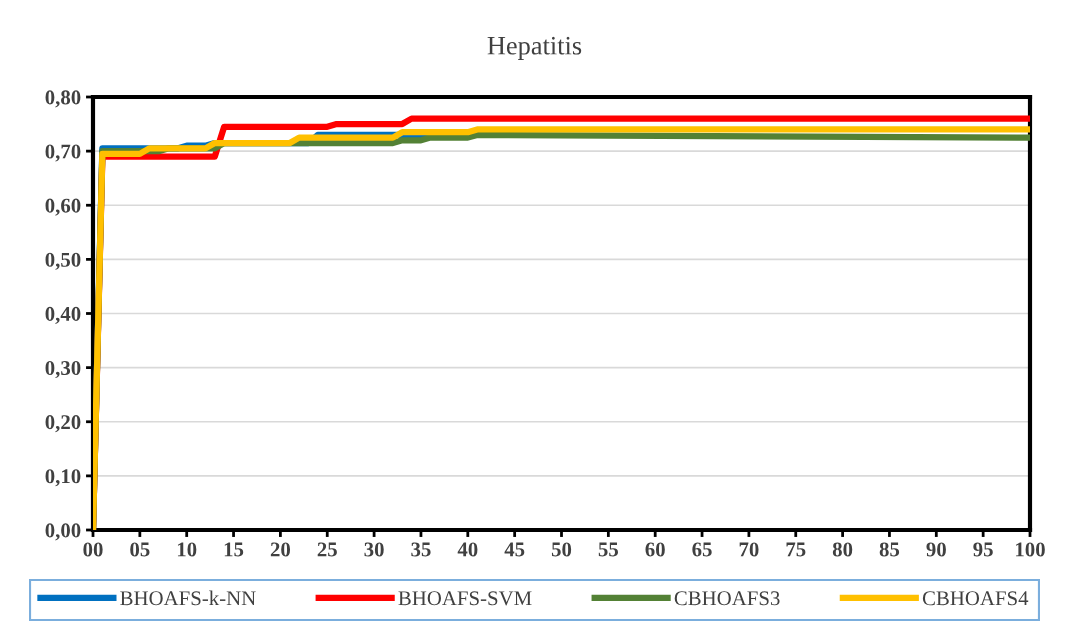 The image size is (1069, 640). What do you see at coordinates (327, 549) in the screenshot?
I see `x-tick-label: 25` at bounding box center [327, 549].